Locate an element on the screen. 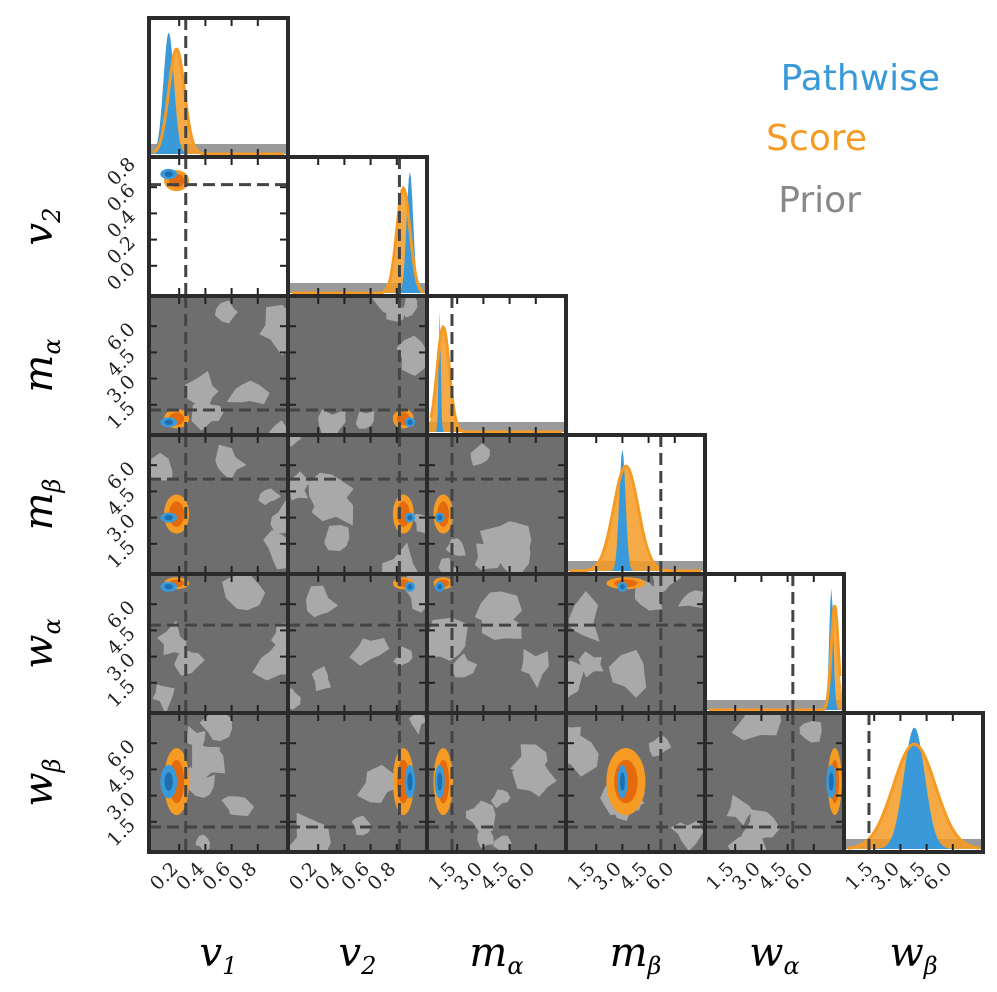 Image resolution: width=997 pixels, height=992 pixels. y-axis-label: wβ is located at coordinates (41, 782).